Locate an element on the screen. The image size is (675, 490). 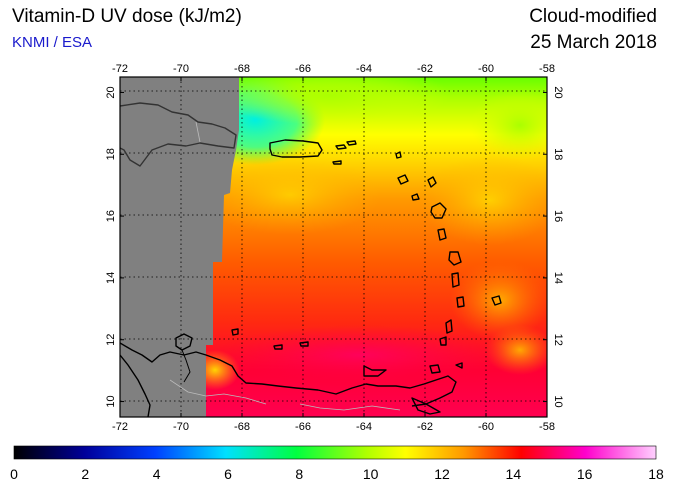
colorbar-tick-label: 2 is located at coordinates (85, 474).